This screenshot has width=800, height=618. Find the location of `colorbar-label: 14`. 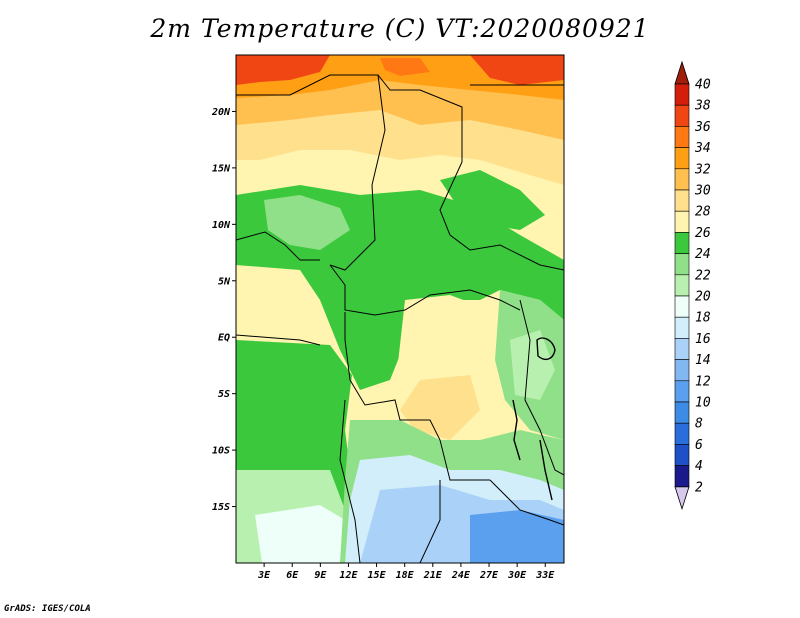

colorbar-label: 14 is located at coordinates (703, 360).